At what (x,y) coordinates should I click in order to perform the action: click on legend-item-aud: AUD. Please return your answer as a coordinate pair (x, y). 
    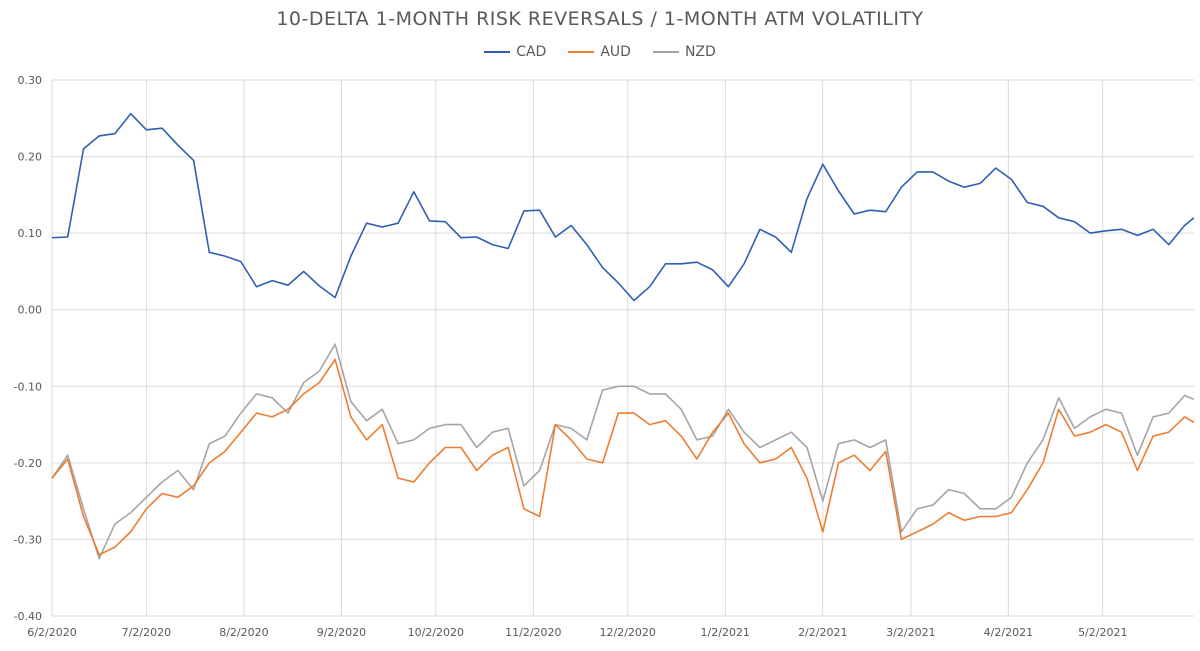
    Looking at the image, I should click on (599, 52).